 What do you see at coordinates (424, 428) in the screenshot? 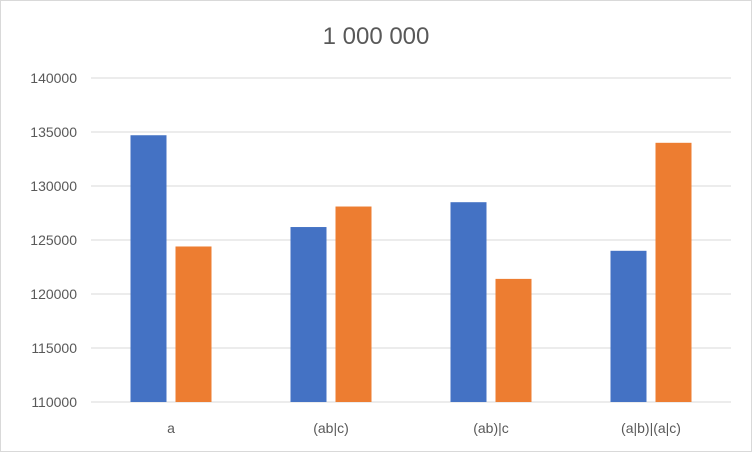
I see `x-axis-tick-labels: a (ab|c) (ab)|c (a|b)|(a|c)` at bounding box center [424, 428].